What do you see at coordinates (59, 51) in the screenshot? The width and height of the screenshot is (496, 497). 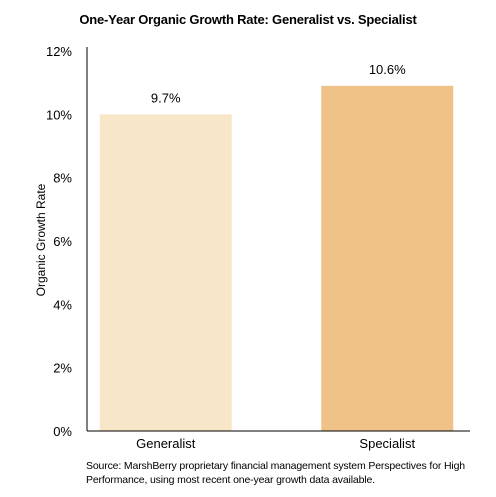 I see `y-tick-label: 12%` at bounding box center [59, 51].